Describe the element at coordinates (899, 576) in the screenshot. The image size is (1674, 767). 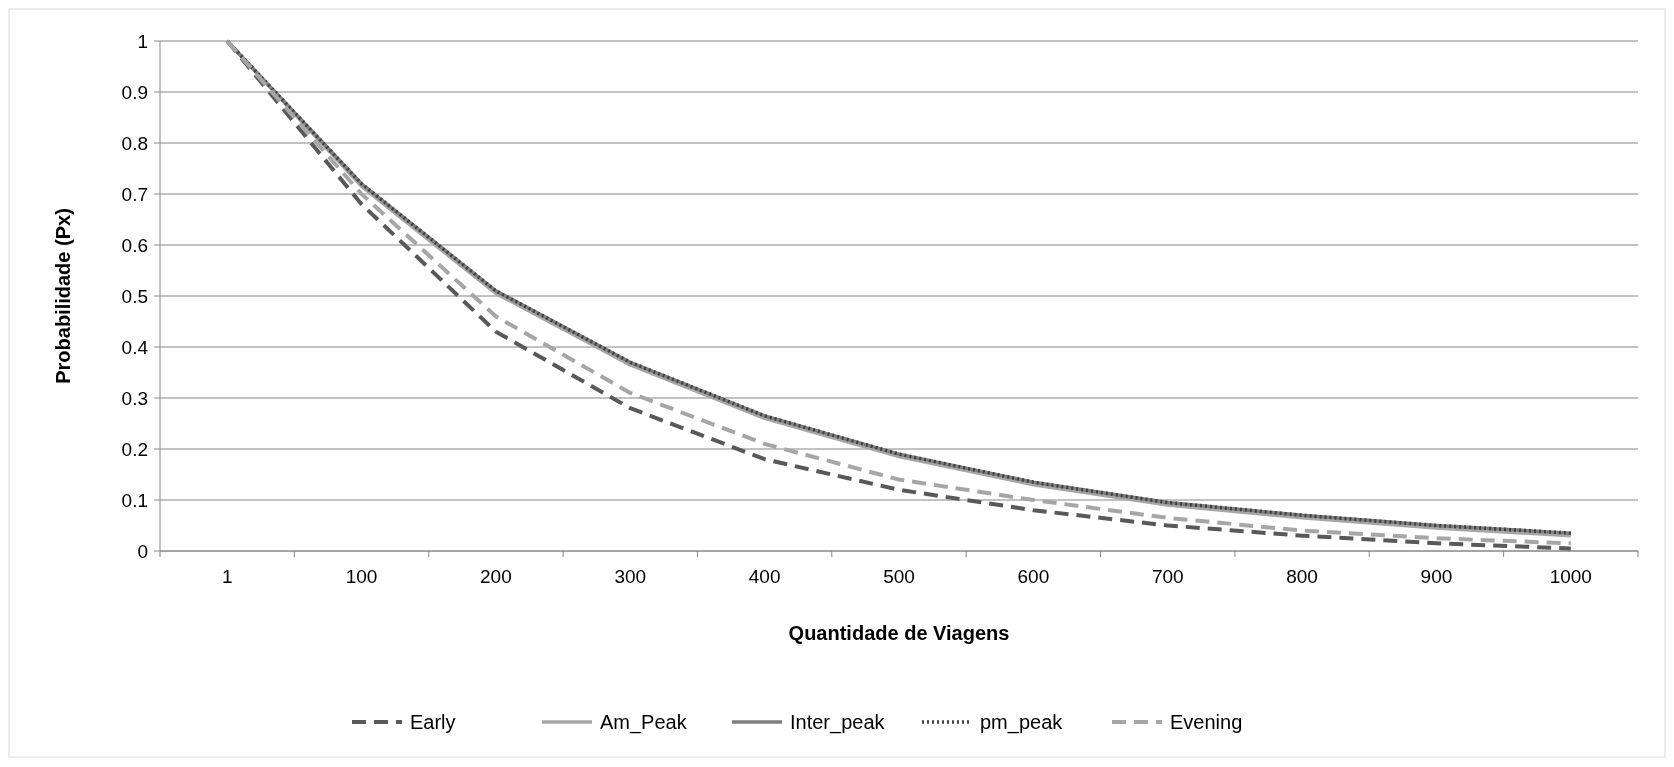
I see `x-tick-label: 500` at that location.